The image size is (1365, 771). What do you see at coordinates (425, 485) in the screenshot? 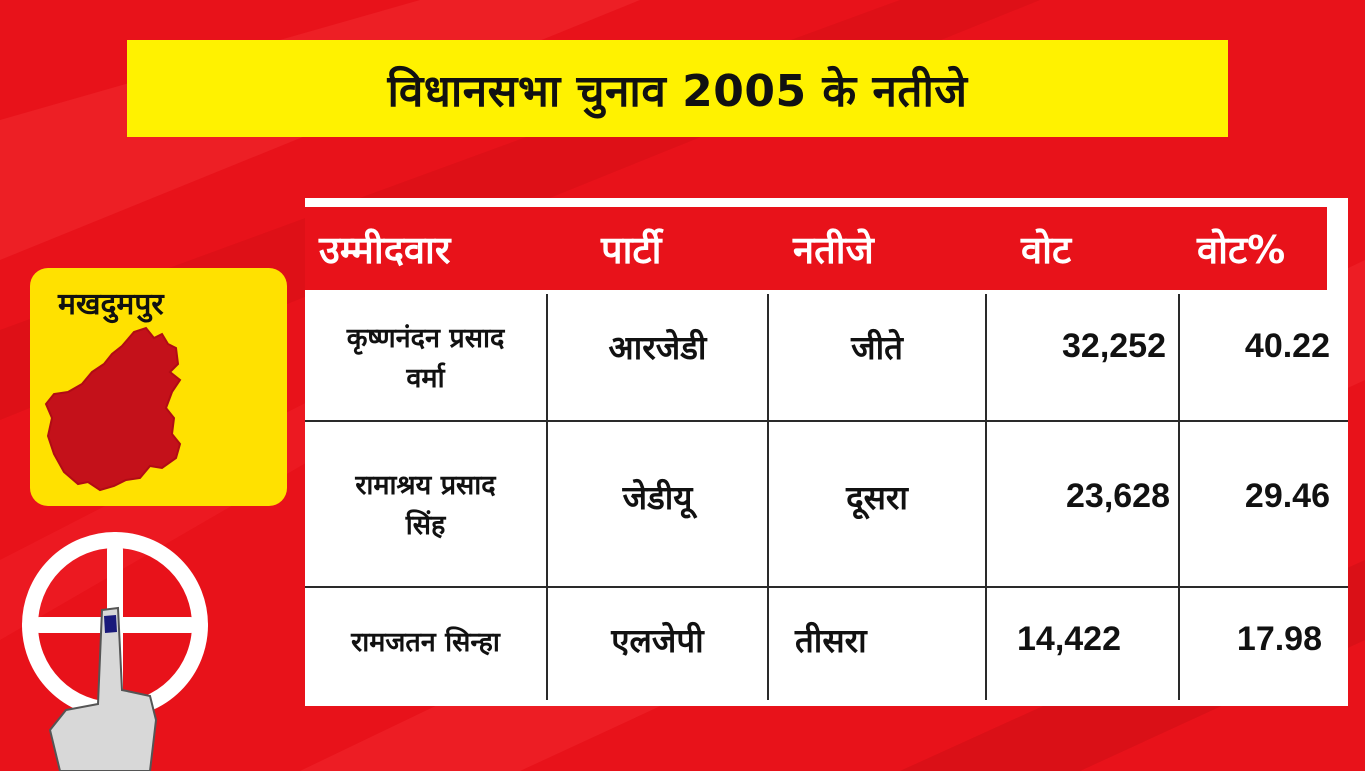
I see `candidate-name: रामाश्रय प्रसाद` at bounding box center [425, 485].